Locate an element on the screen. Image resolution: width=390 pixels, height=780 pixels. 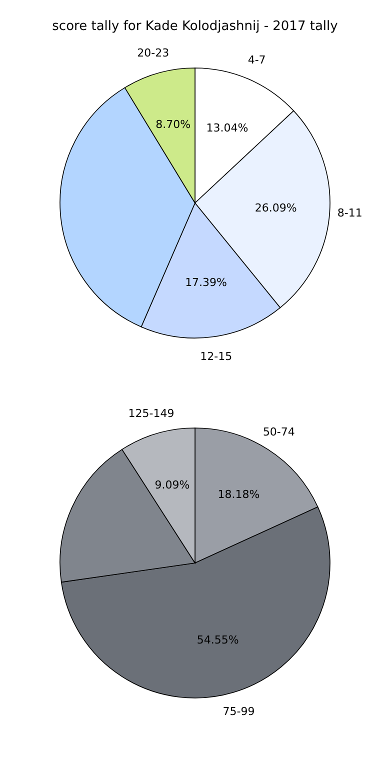
data-label: 8.70% is located at coordinates (173, 125).